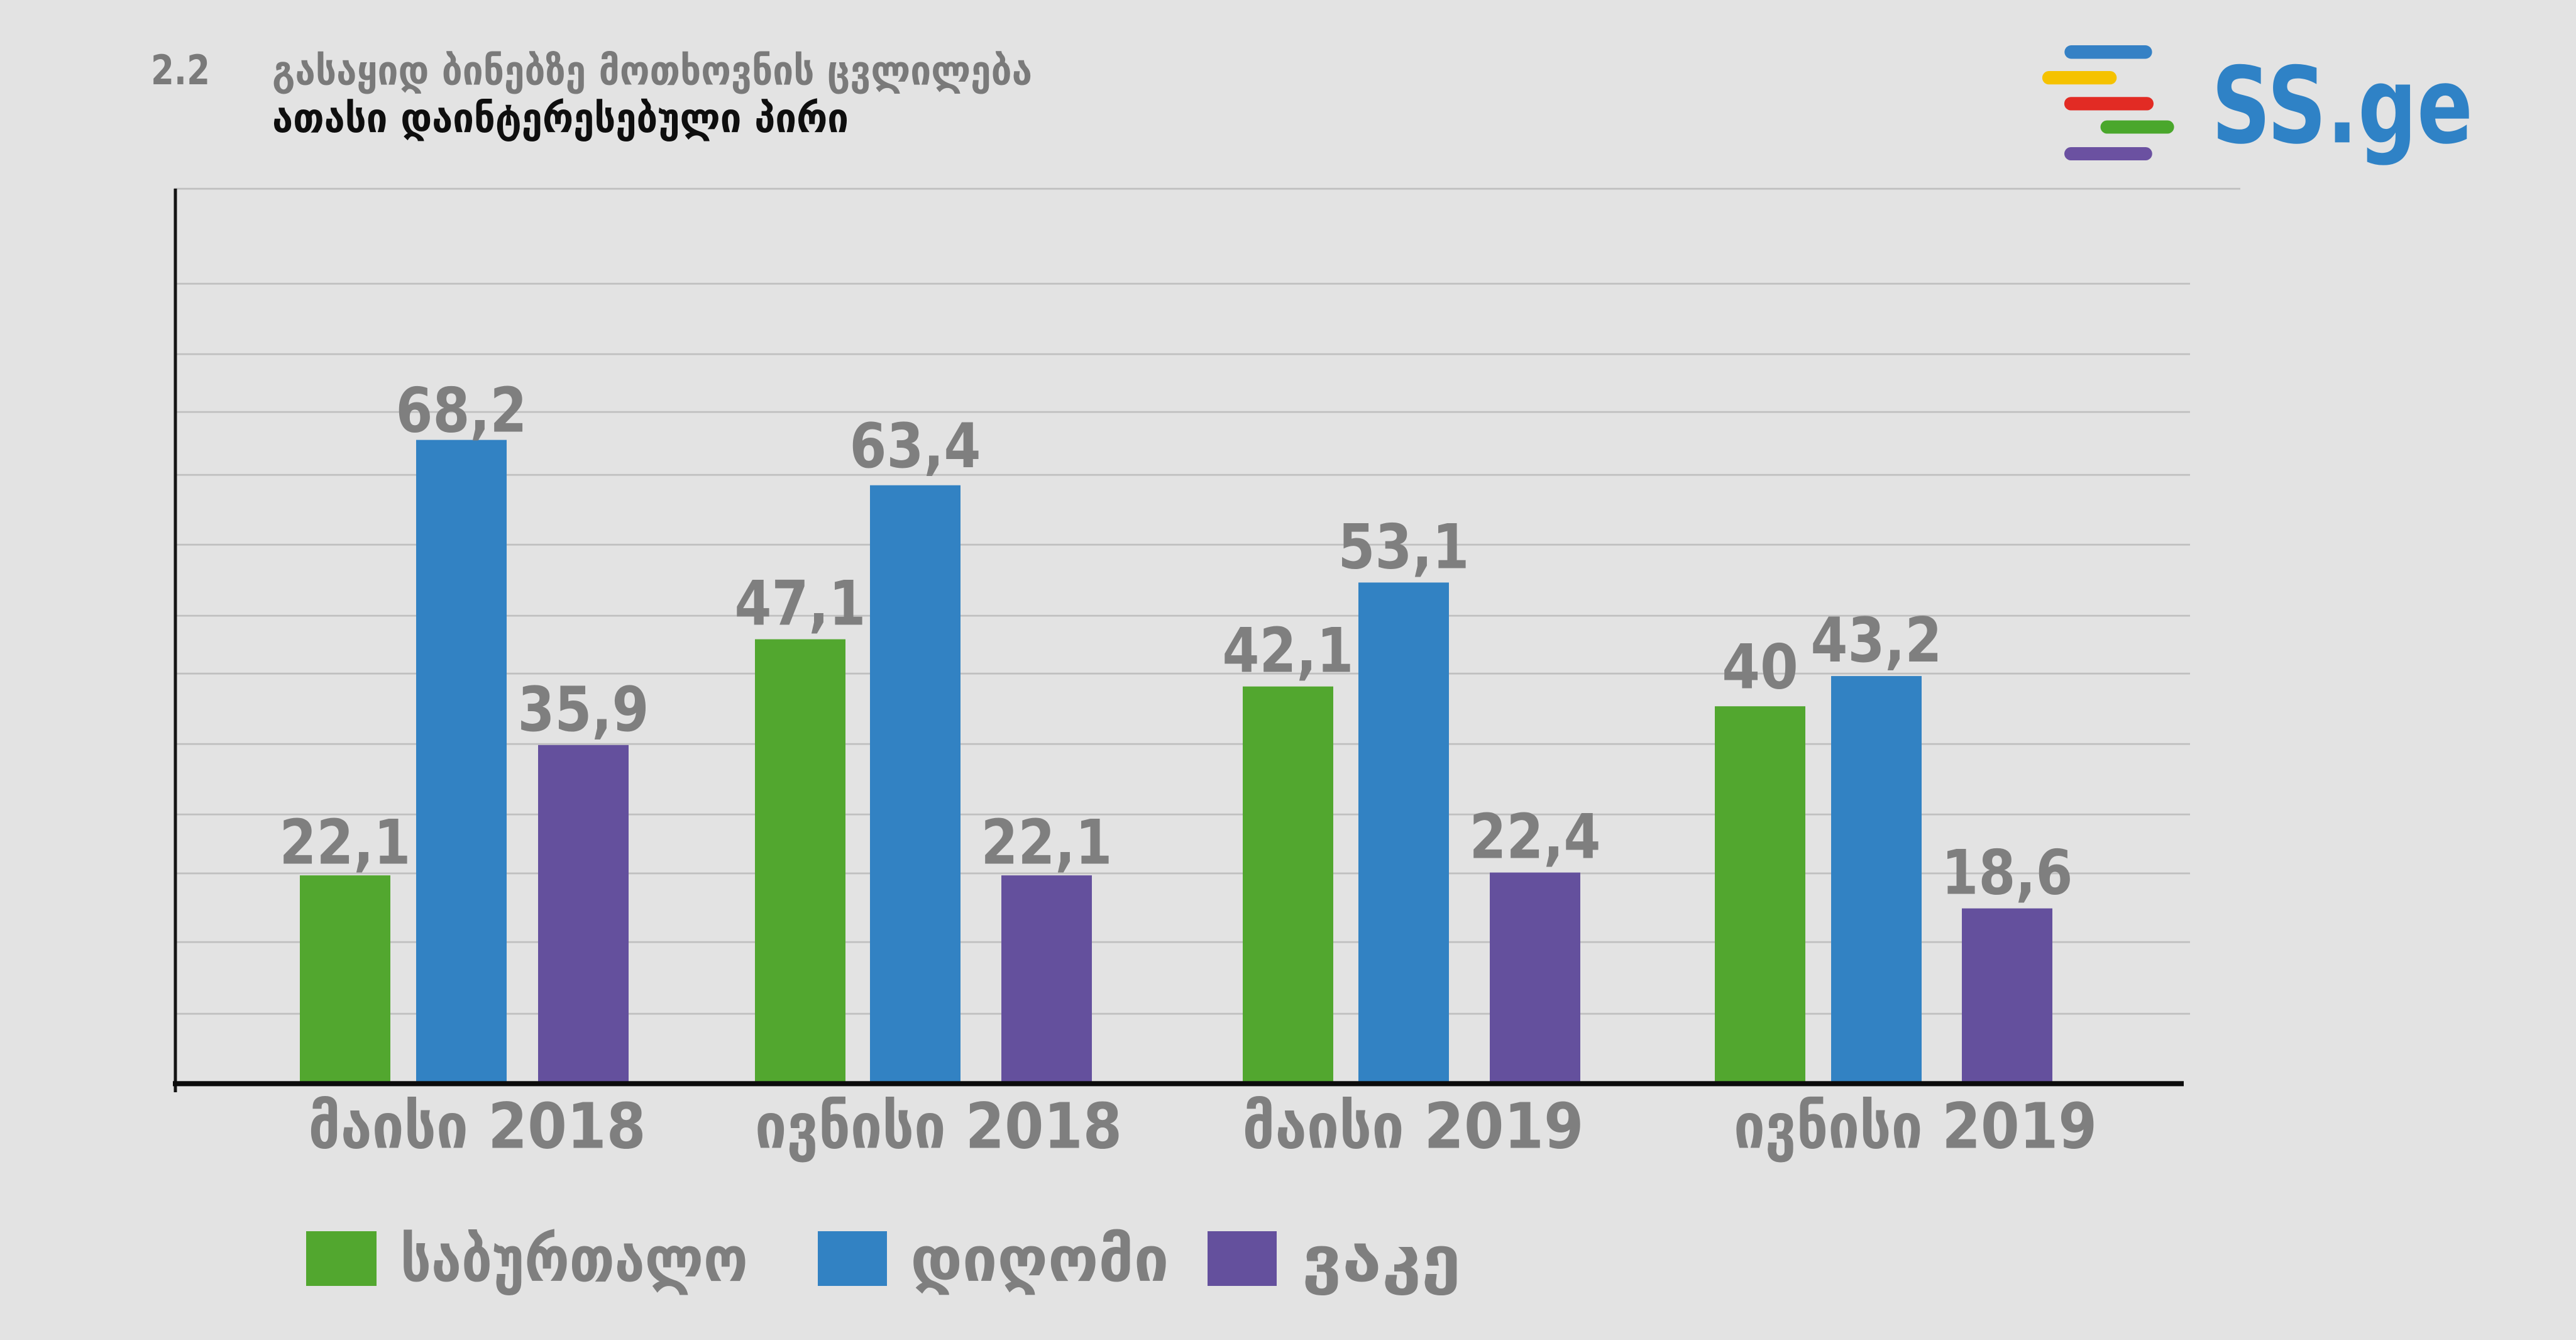 The width and height of the screenshot is (2576, 1340). I want to click on svg-text: მაისი 2018, so click(478, 1126).